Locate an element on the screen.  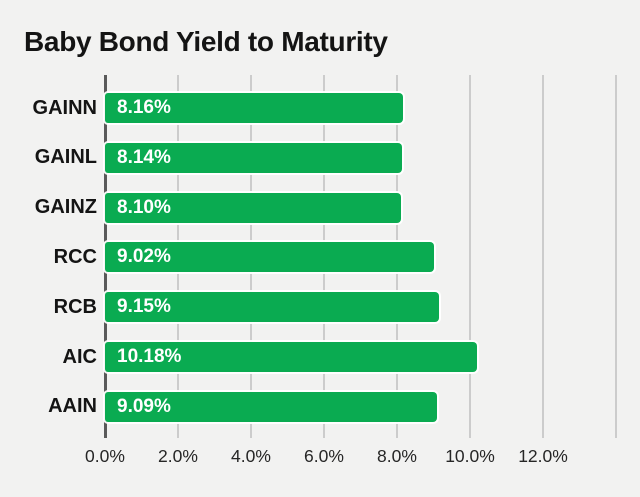
bar-value-label: 8.10% is located at coordinates (144, 207).